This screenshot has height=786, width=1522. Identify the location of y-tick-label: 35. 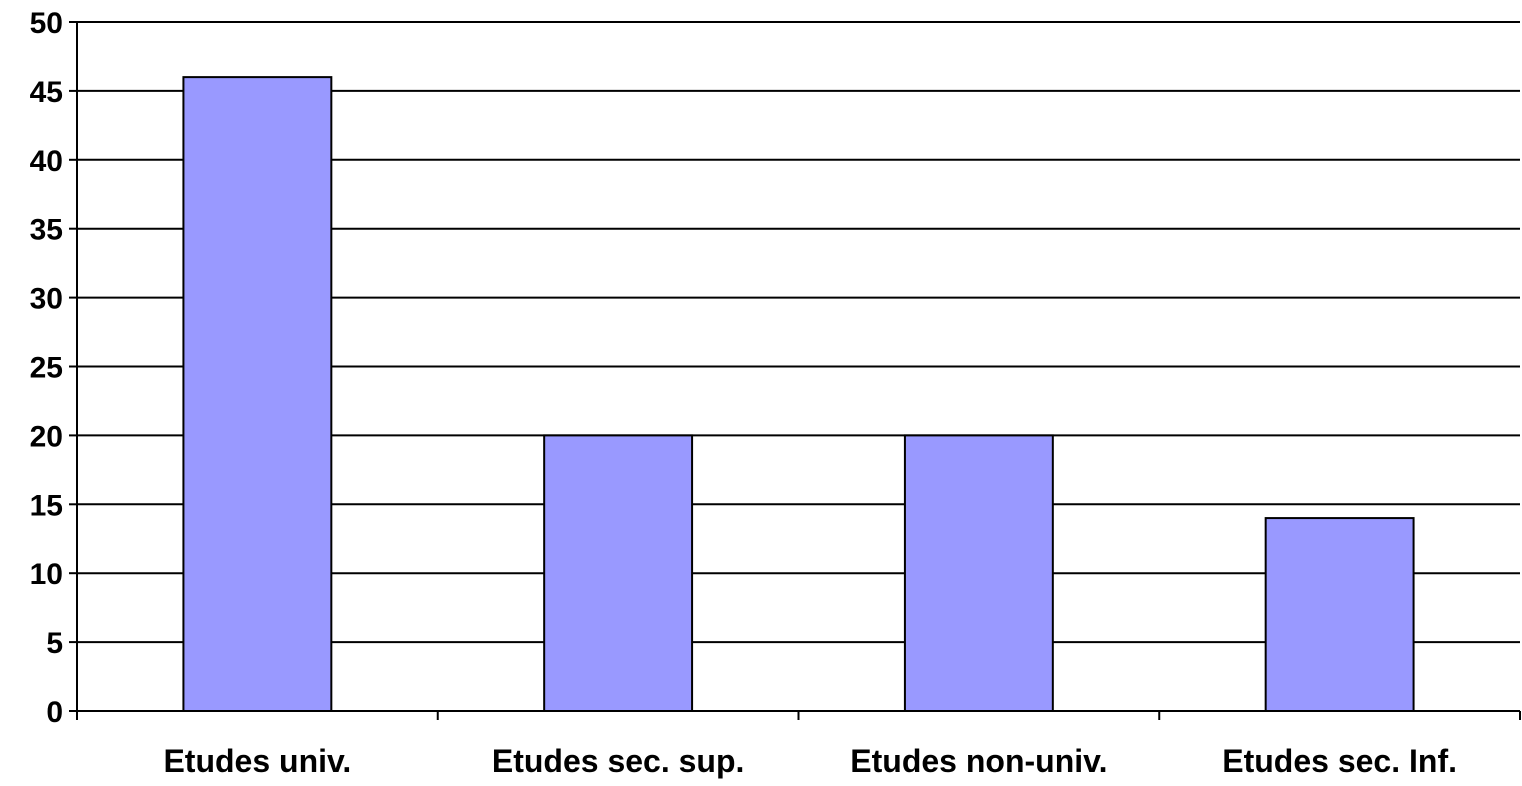
(46, 230).